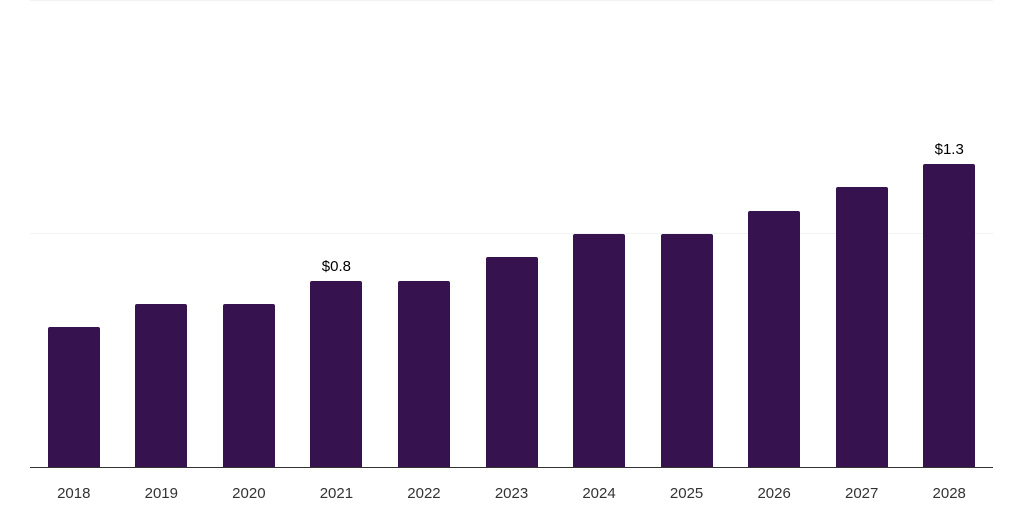 The image size is (1024, 512). Describe the element at coordinates (511, 362) in the screenshot. I see `bar-2023` at that location.